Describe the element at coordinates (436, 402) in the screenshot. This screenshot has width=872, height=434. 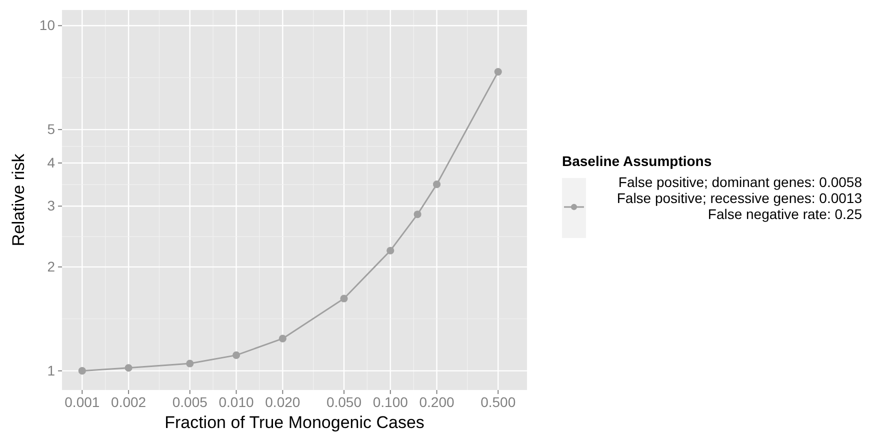
I see `x-tick-label: 0.200` at that location.